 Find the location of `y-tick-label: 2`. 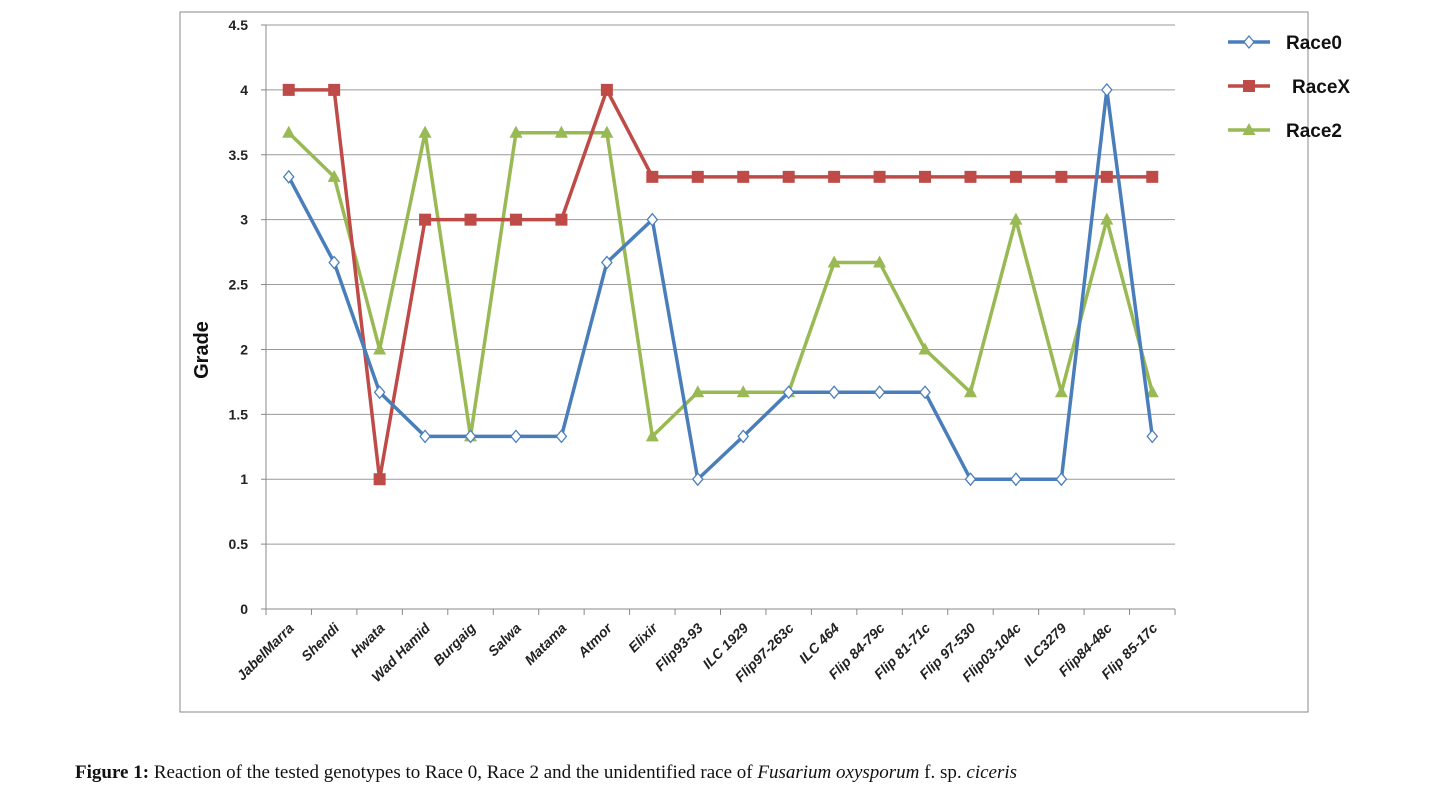

y-tick-label: 2 is located at coordinates (244, 349).